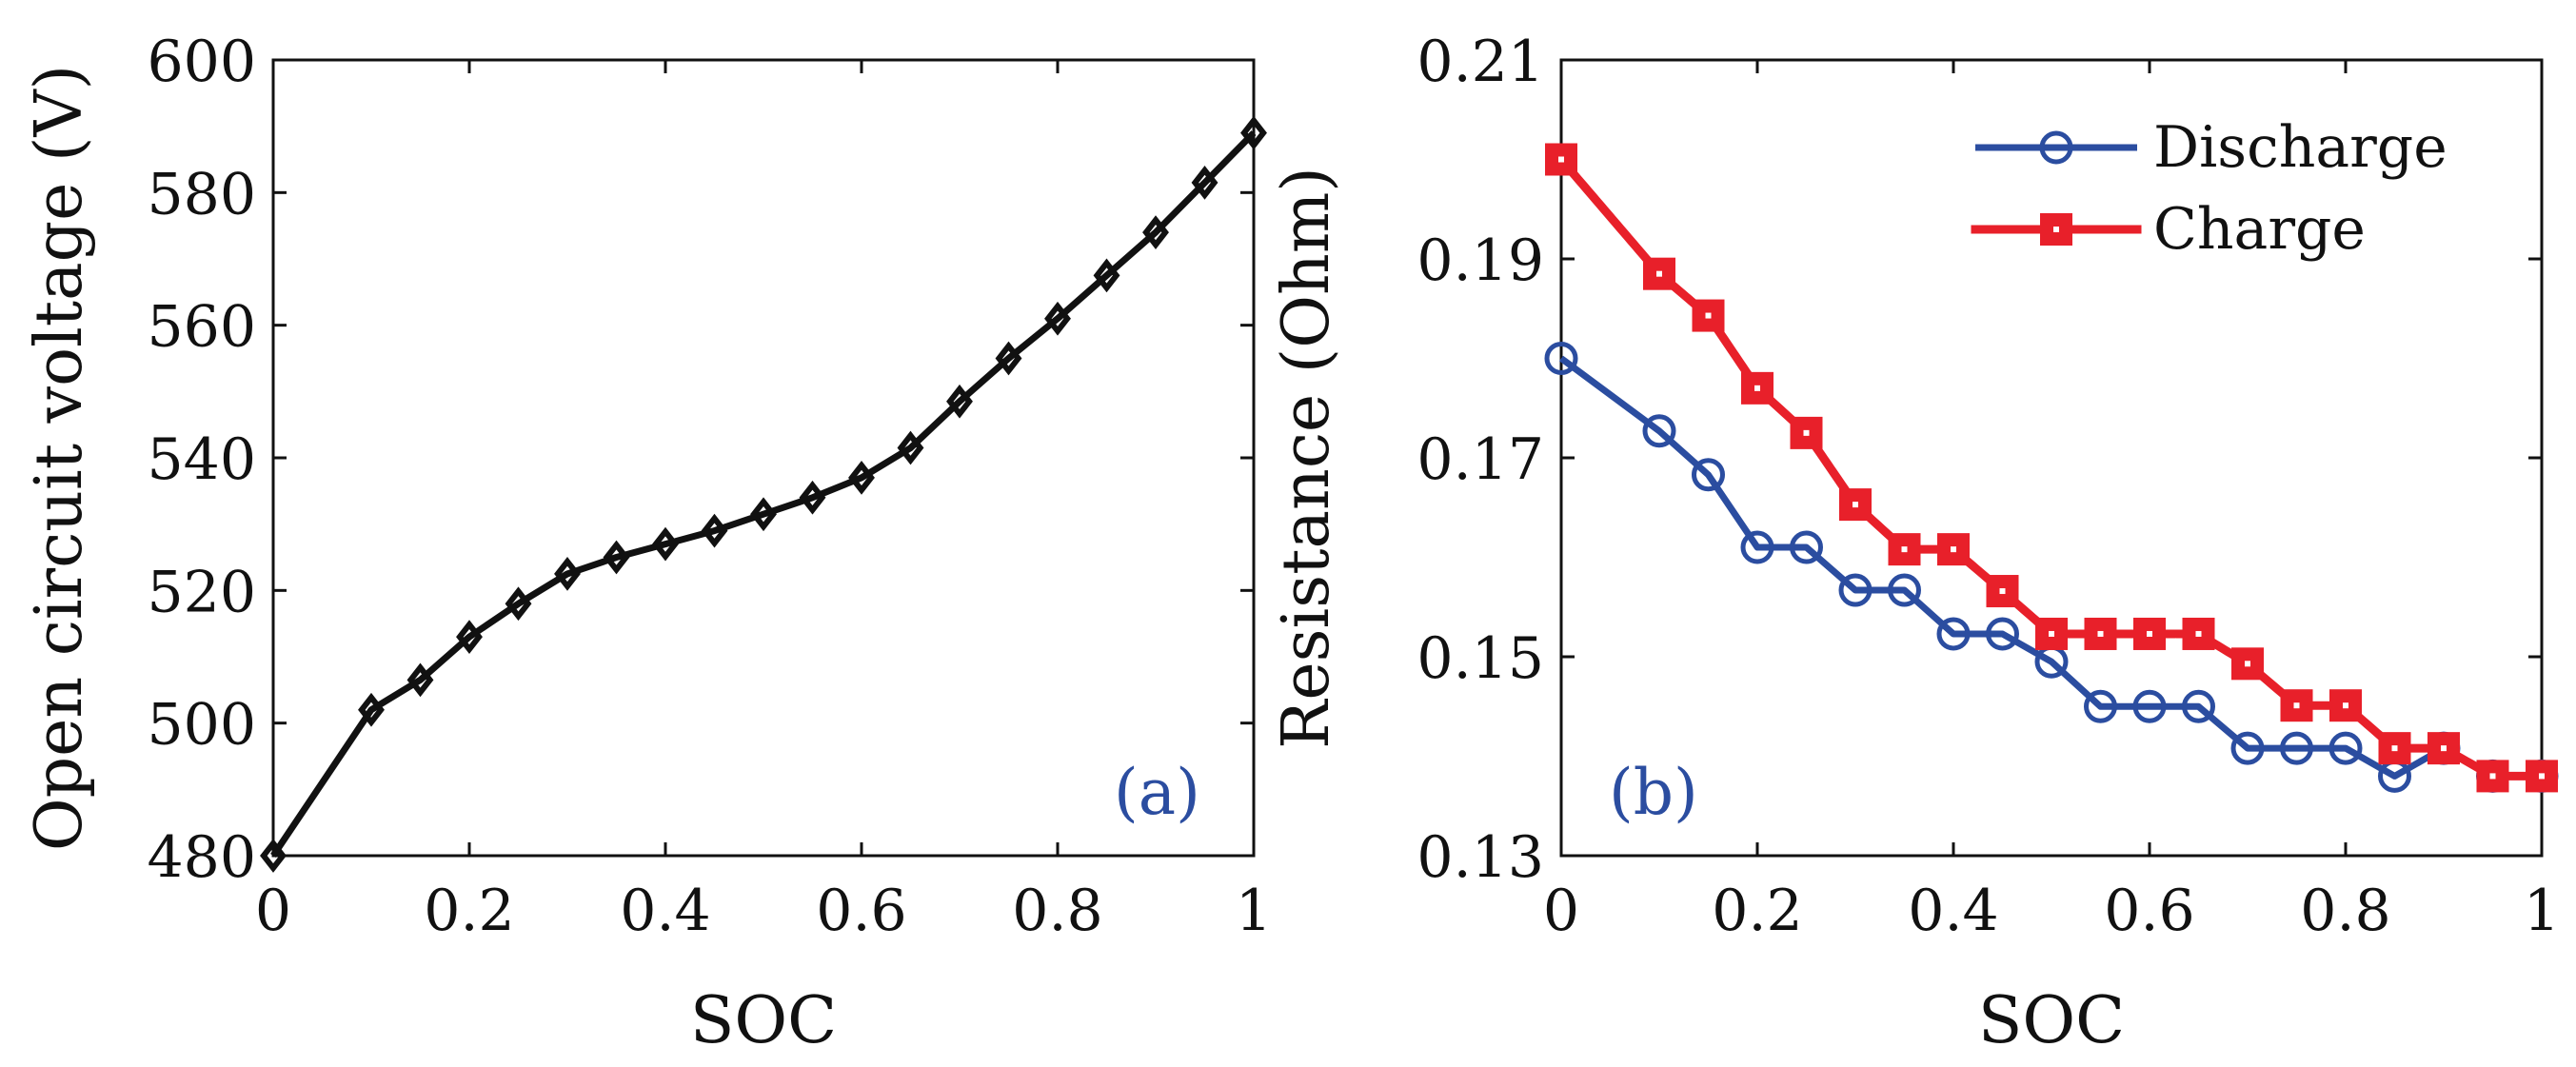 The image size is (2576, 1067). I want to click on panel-b-tag: (b), so click(1654, 792).